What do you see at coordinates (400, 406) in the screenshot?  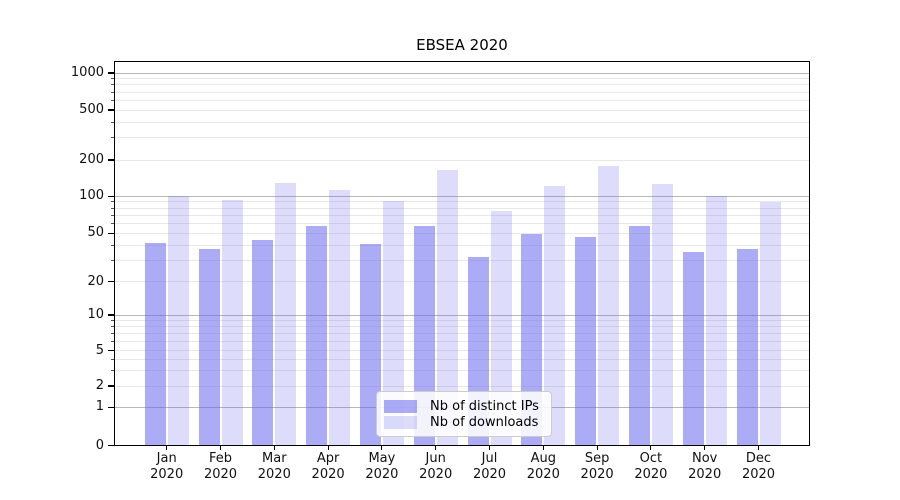 I see `legend-swatch-distinct-ips` at bounding box center [400, 406].